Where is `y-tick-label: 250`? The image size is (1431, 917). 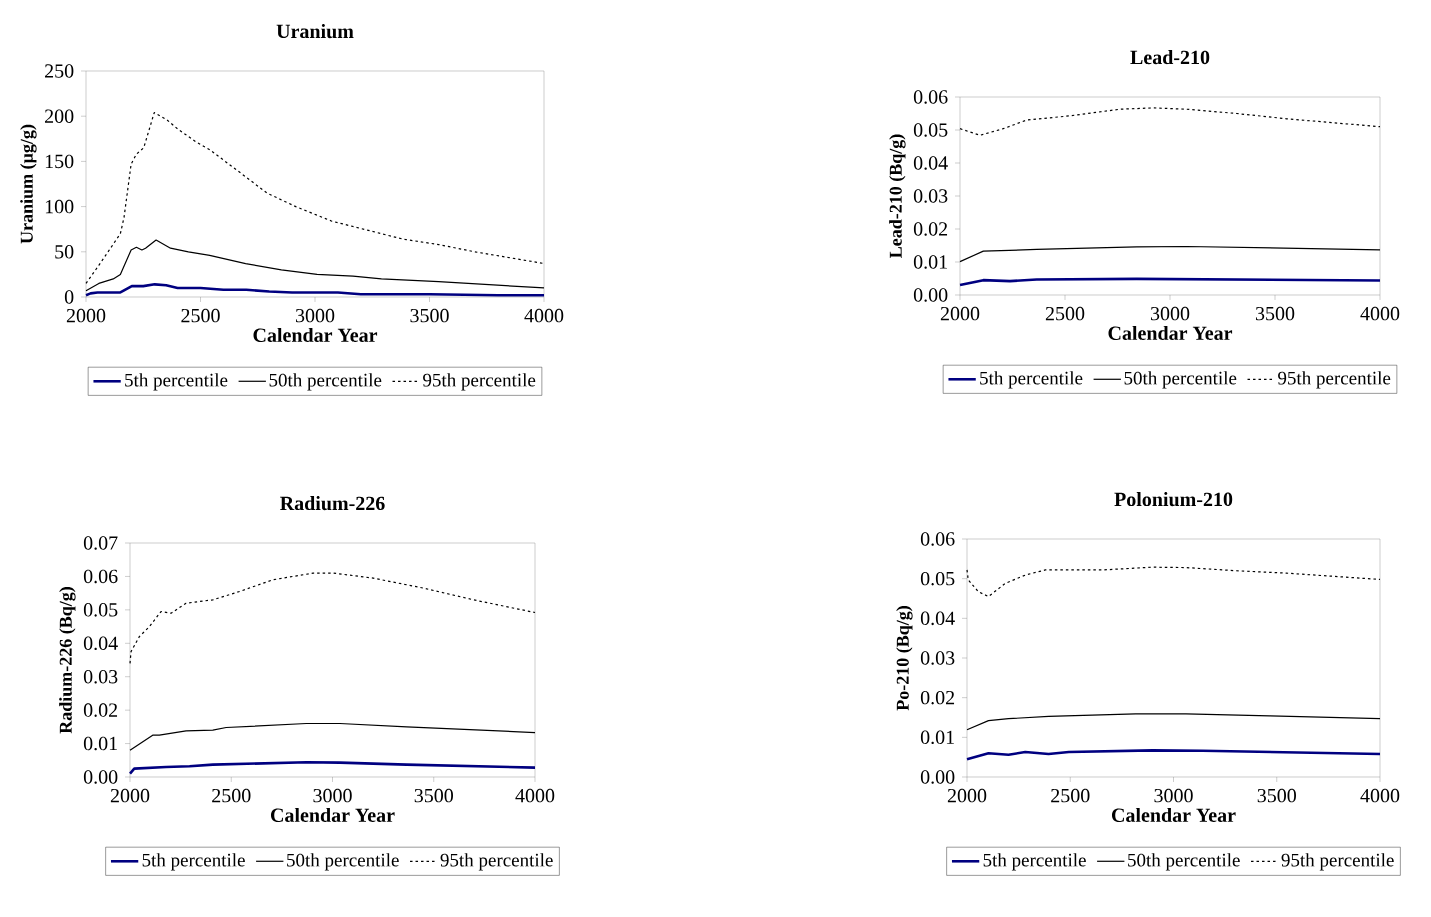
y-tick-label: 250 is located at coordinates (59, 71).